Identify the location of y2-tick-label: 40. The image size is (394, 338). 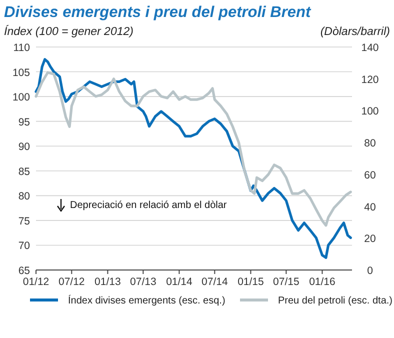
(370, 207).